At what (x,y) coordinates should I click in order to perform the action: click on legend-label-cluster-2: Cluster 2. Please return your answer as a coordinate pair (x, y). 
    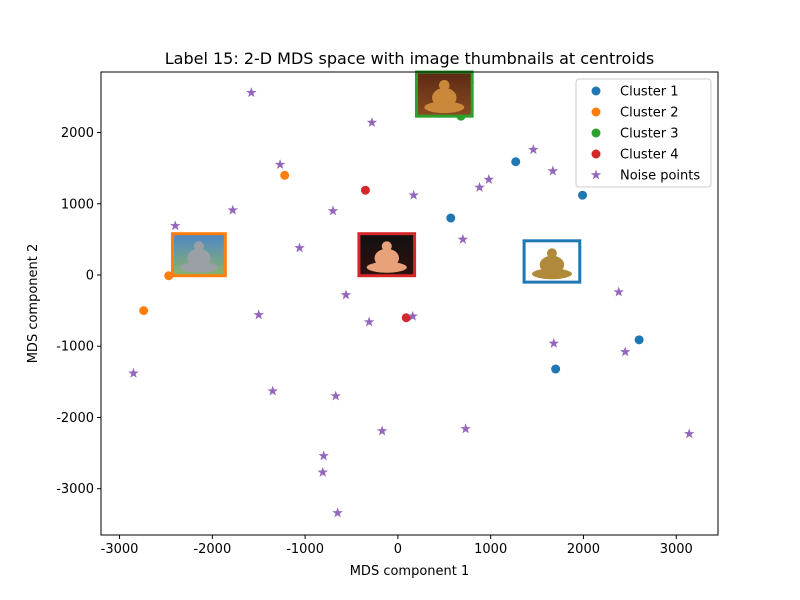
    Looking at the image, I should click on (649, 113).